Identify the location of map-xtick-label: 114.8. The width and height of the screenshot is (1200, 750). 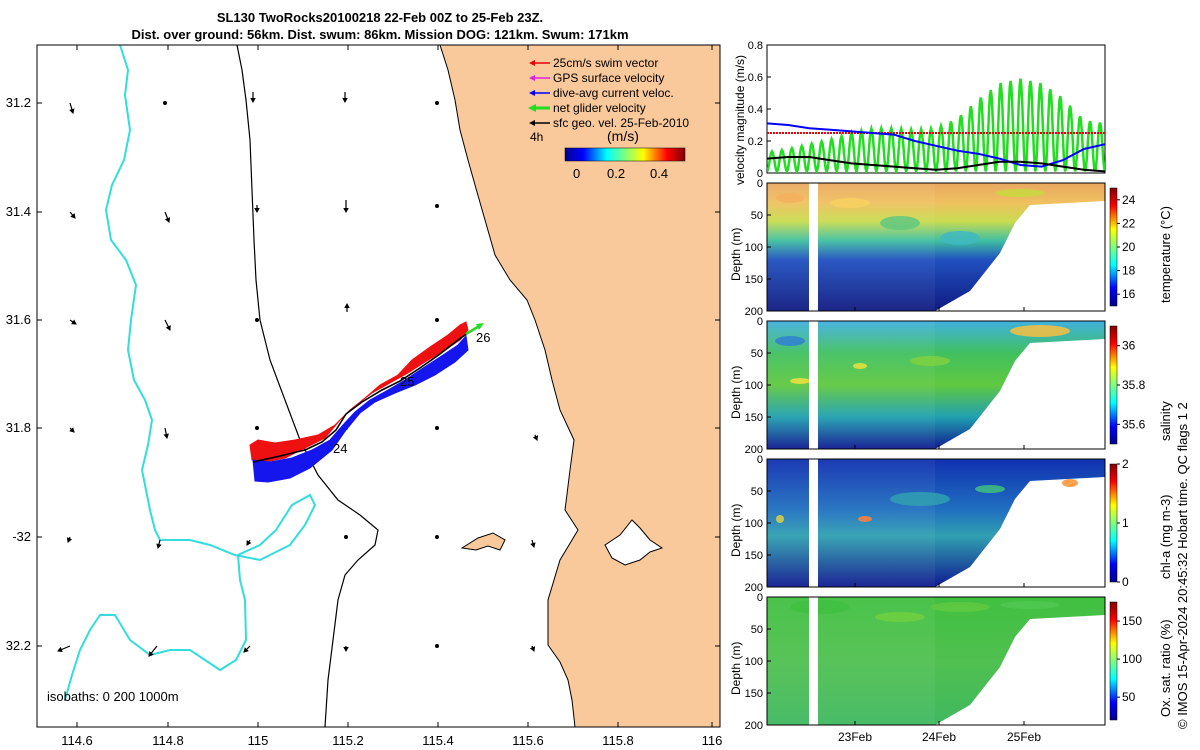
(168, 740).